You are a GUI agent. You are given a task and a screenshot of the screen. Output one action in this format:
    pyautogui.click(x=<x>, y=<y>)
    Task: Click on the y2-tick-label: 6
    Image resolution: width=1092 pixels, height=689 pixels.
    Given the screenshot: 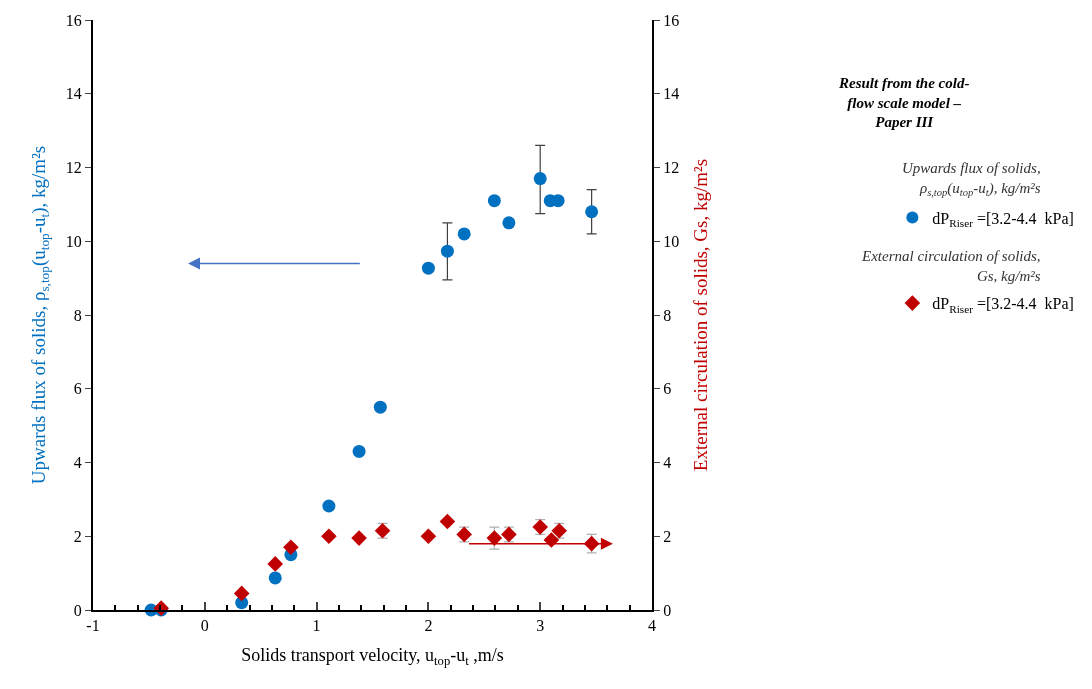 What is the action you would take?
    pyautogui.click(x=667, y=389)
    